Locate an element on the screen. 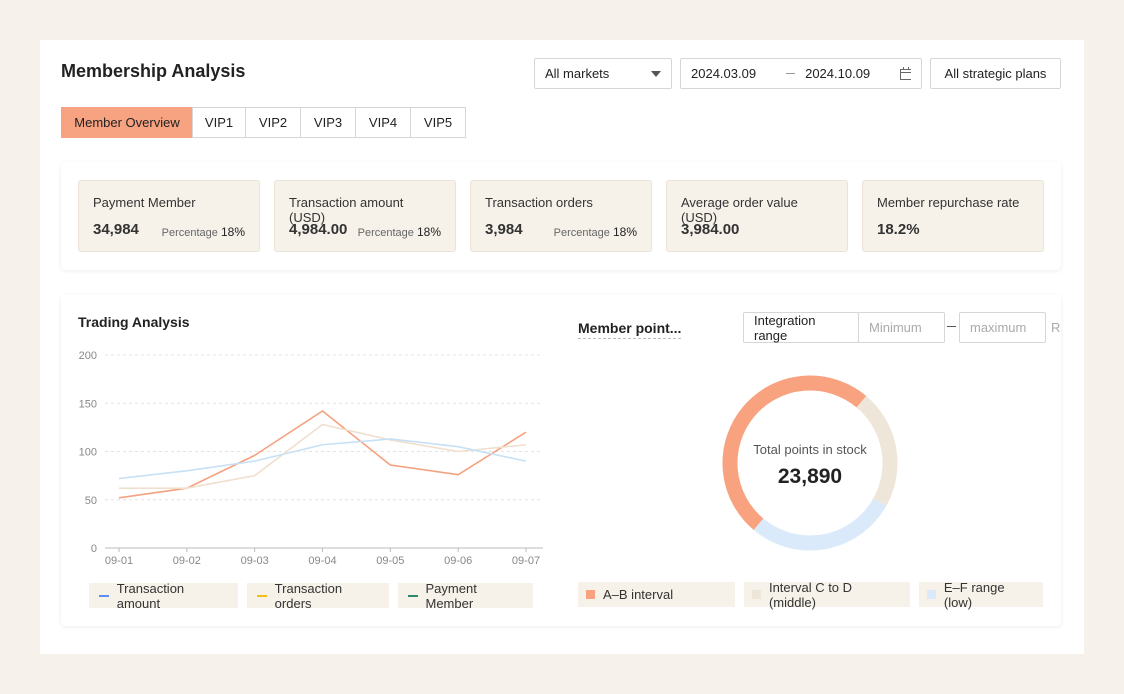 This screenshot has width=1124, height=694. tab: Member Overview is located at coordinates (127, 122).